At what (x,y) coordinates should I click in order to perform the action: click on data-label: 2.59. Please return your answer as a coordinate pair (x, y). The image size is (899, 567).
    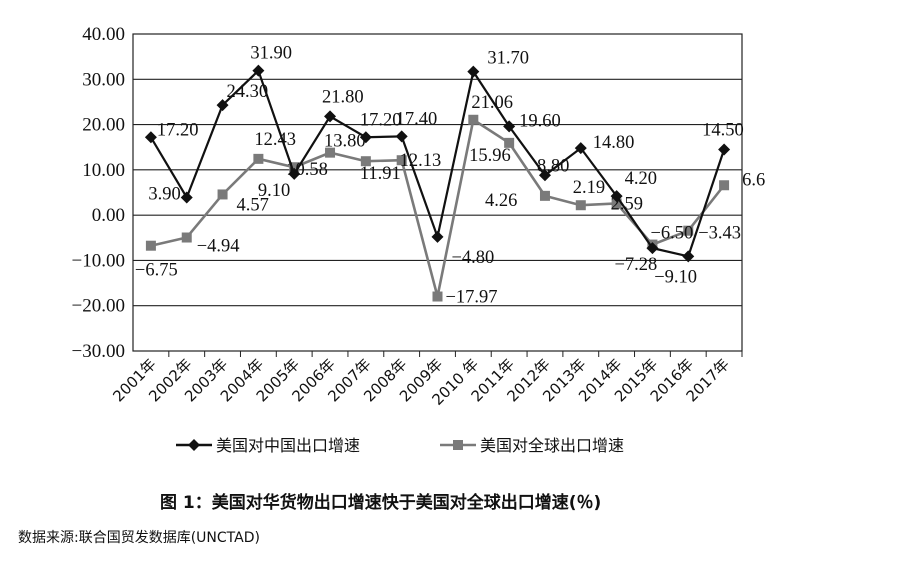
    Looking at the image, I should click on (627, 204).